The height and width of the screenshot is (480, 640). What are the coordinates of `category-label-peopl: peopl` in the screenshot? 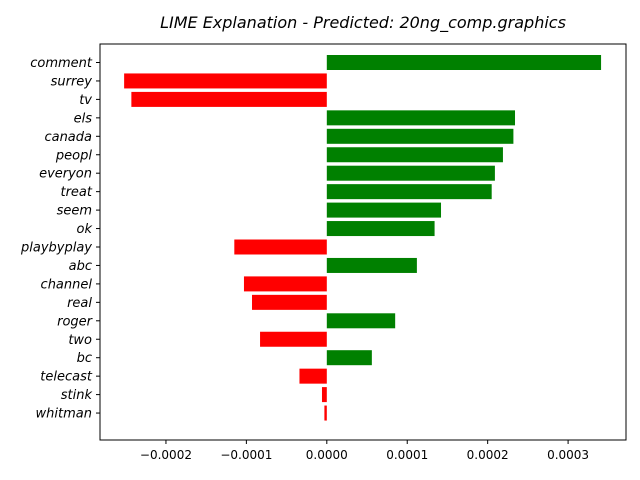 It's located at (73, 155).